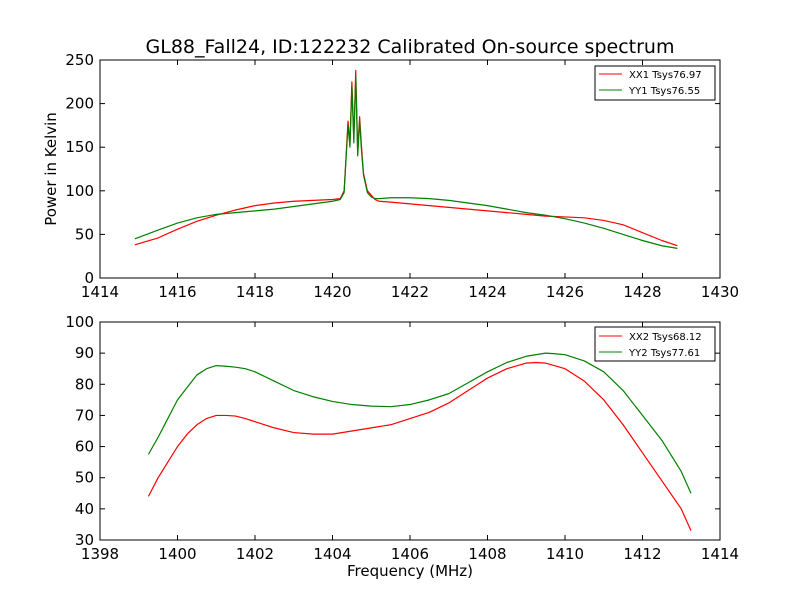 The image size is (800, 600). I want to click on x-tick-label: 1430, so click(720, 292).